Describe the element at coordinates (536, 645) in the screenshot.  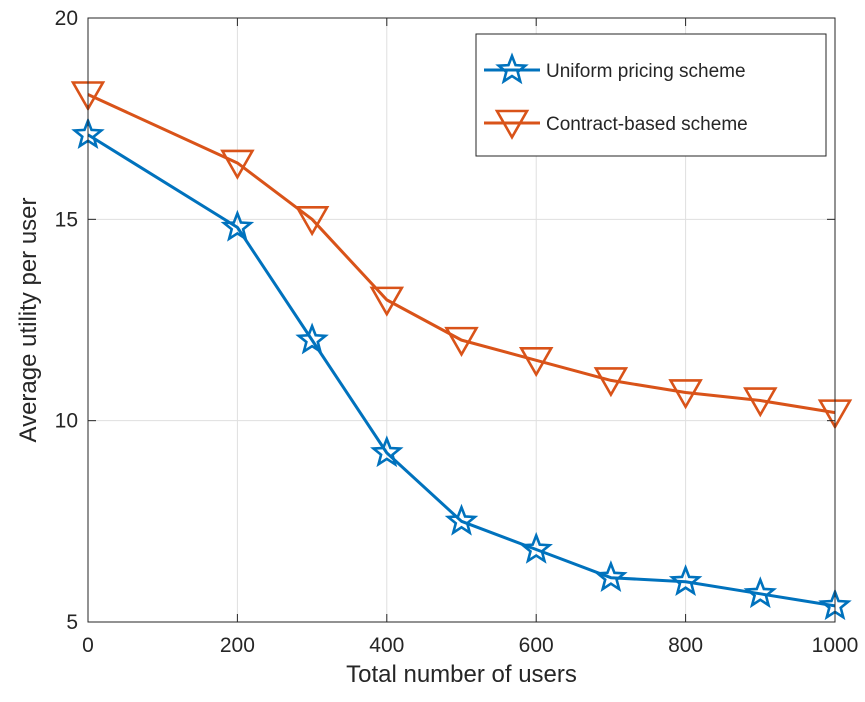
I see `x-tick-label: 600` at that location.